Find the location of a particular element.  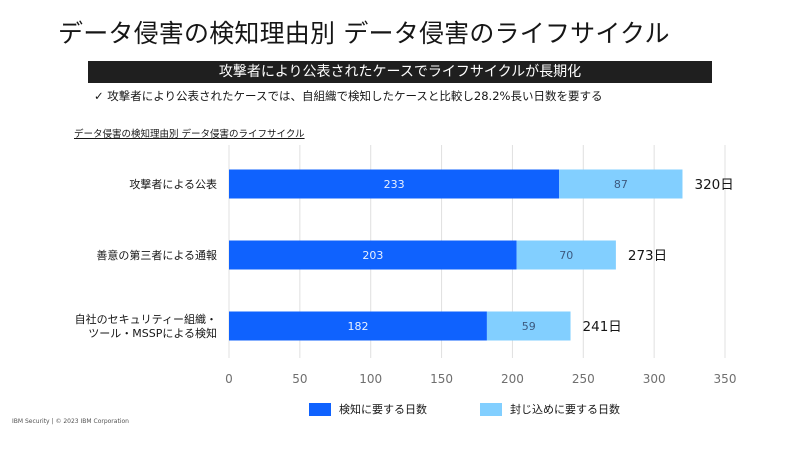

legend-label-contain: 封じ込めに要する日数 is located at coordinates (565, 409).